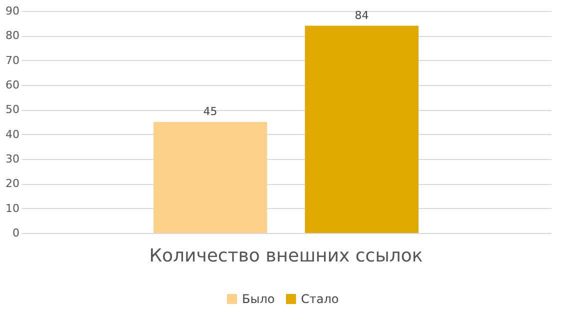 Image resolution: width=577 pixels, height=336 pixels. What do you see at coordinates (13, 183) in the screenshot?
I see `y-tick-label: 20` at bounding box center [13, 183].